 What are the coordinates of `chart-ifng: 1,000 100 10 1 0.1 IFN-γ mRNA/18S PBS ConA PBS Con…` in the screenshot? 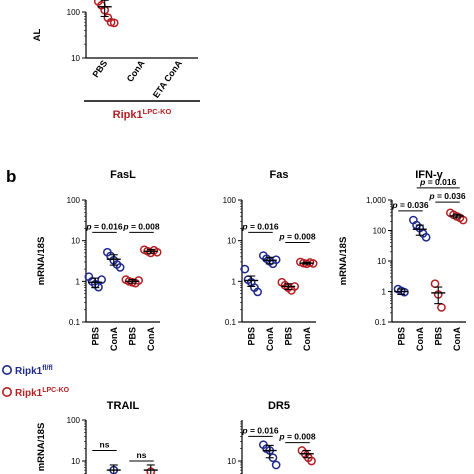 It's located at (403, 260).